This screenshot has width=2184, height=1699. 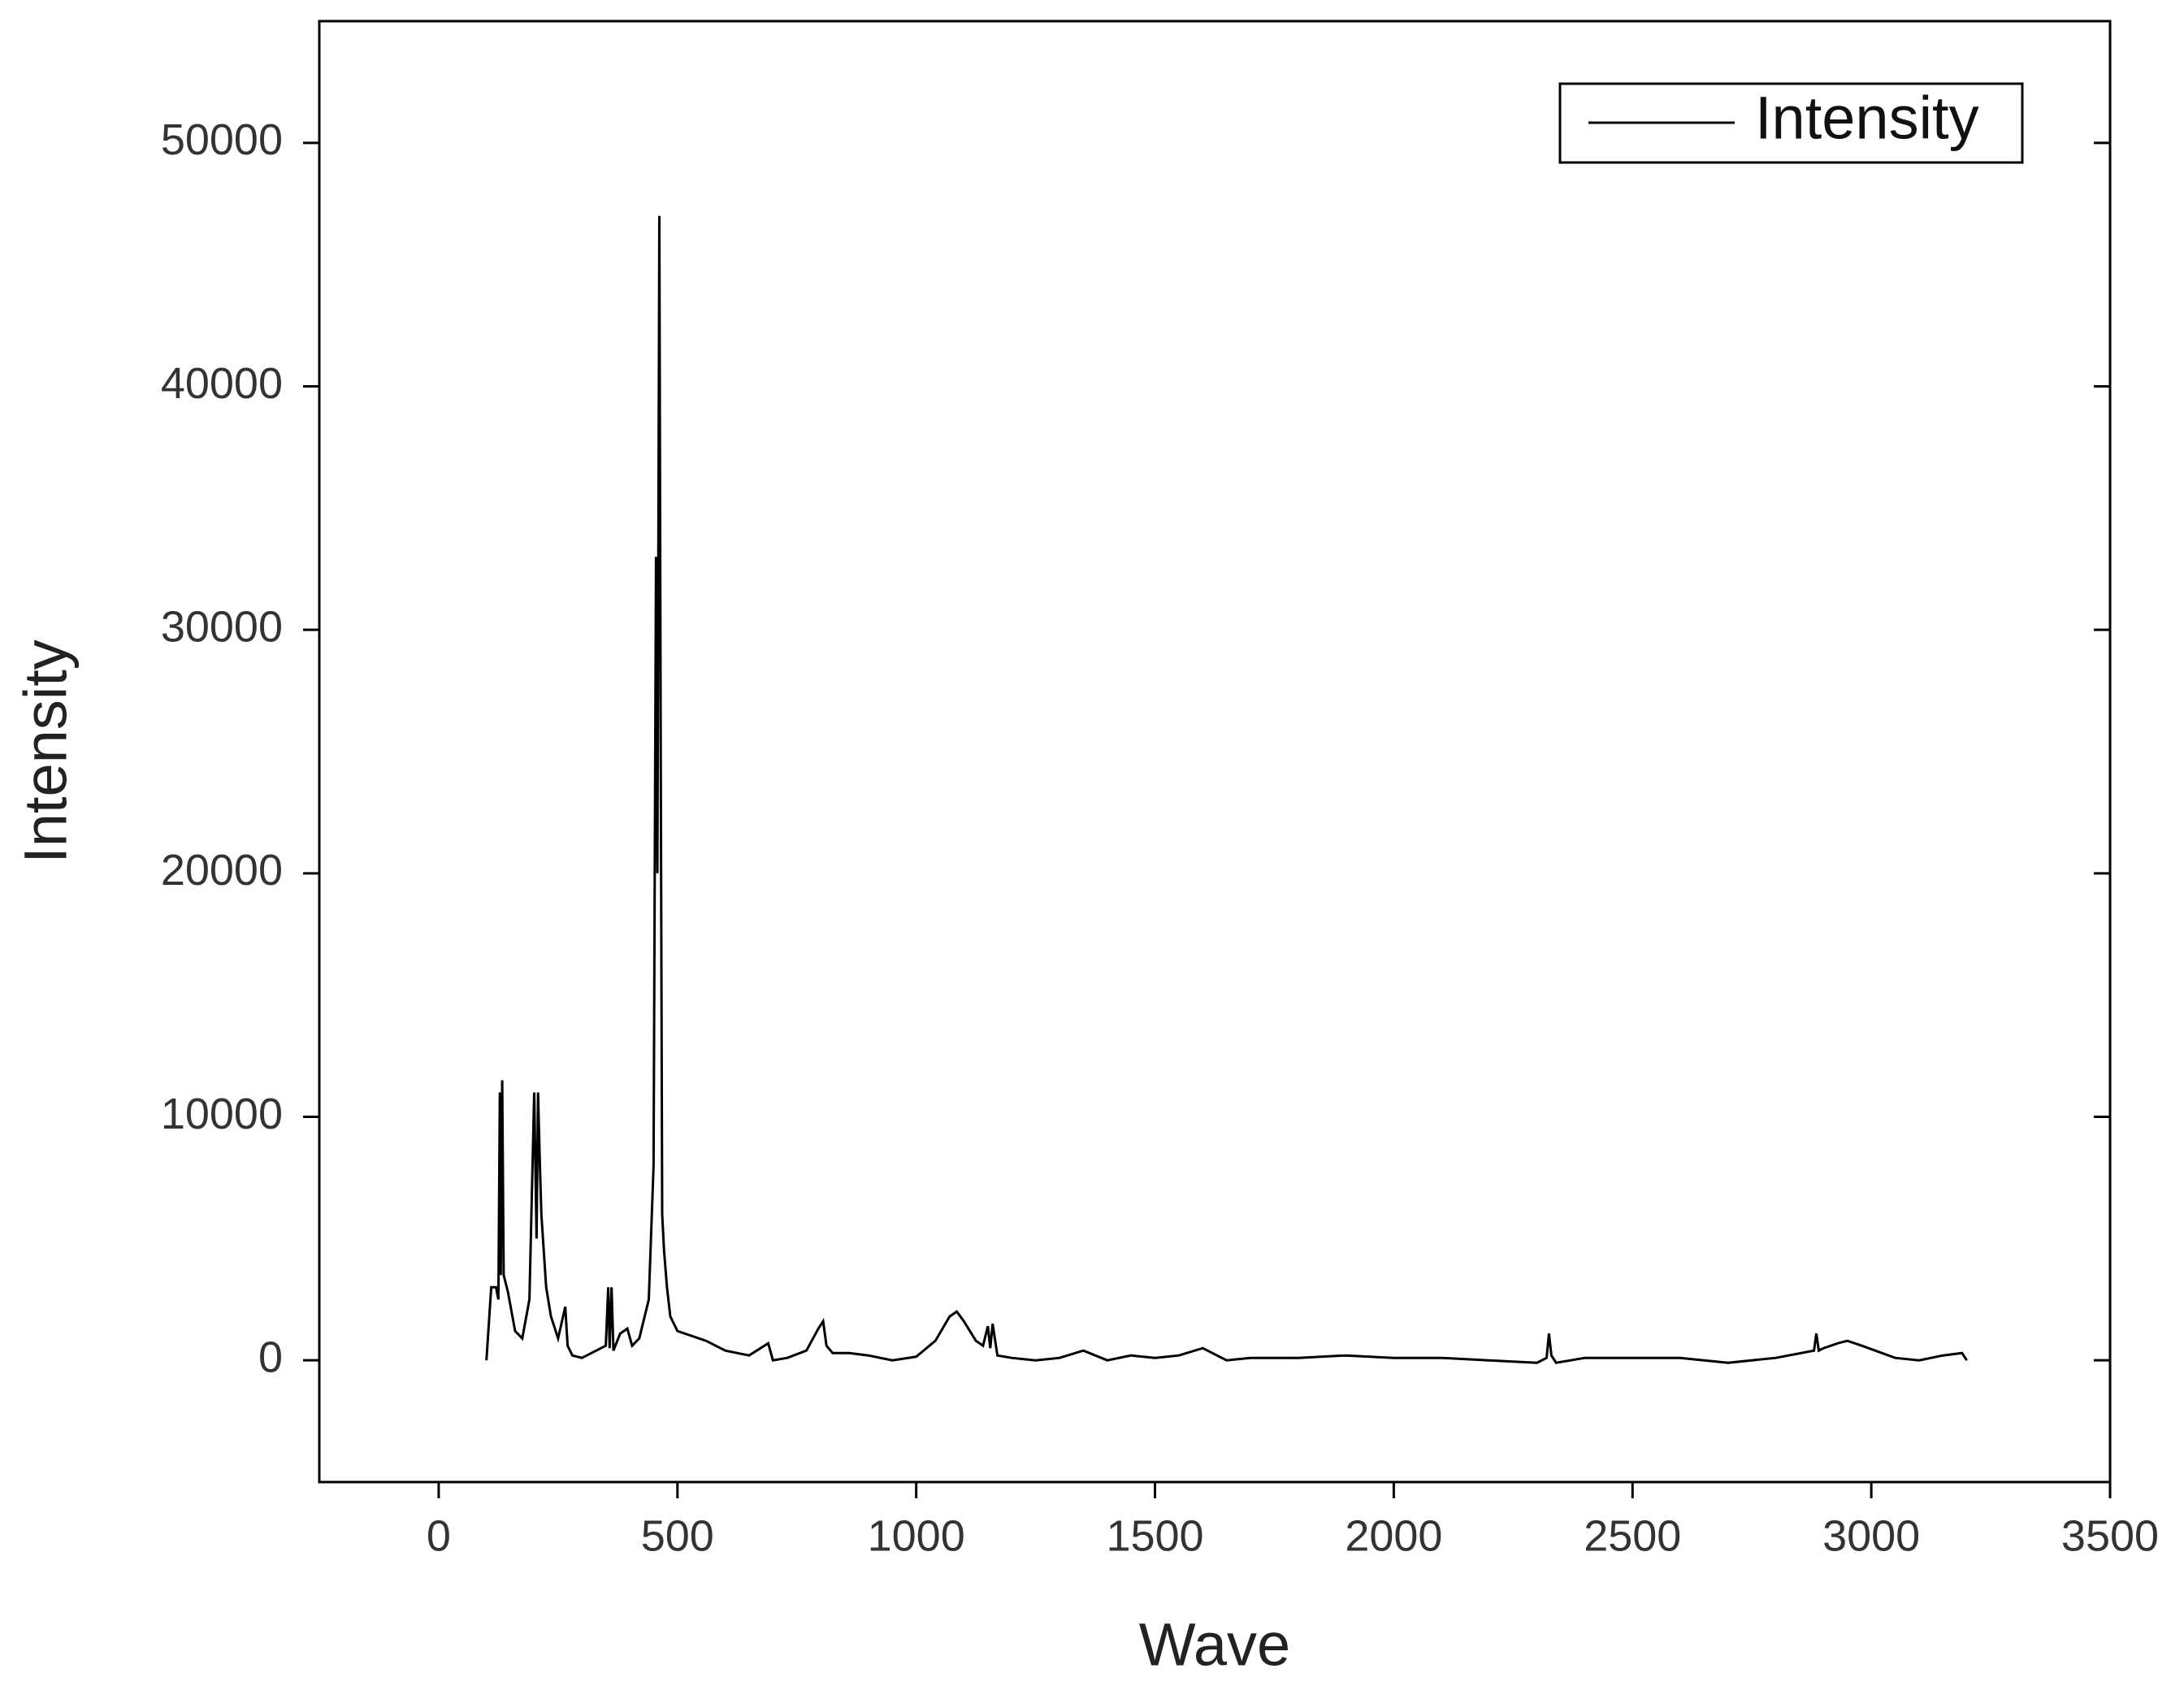 I want to click on x-tick-label: 3500, so click(x=2110, y=1535).